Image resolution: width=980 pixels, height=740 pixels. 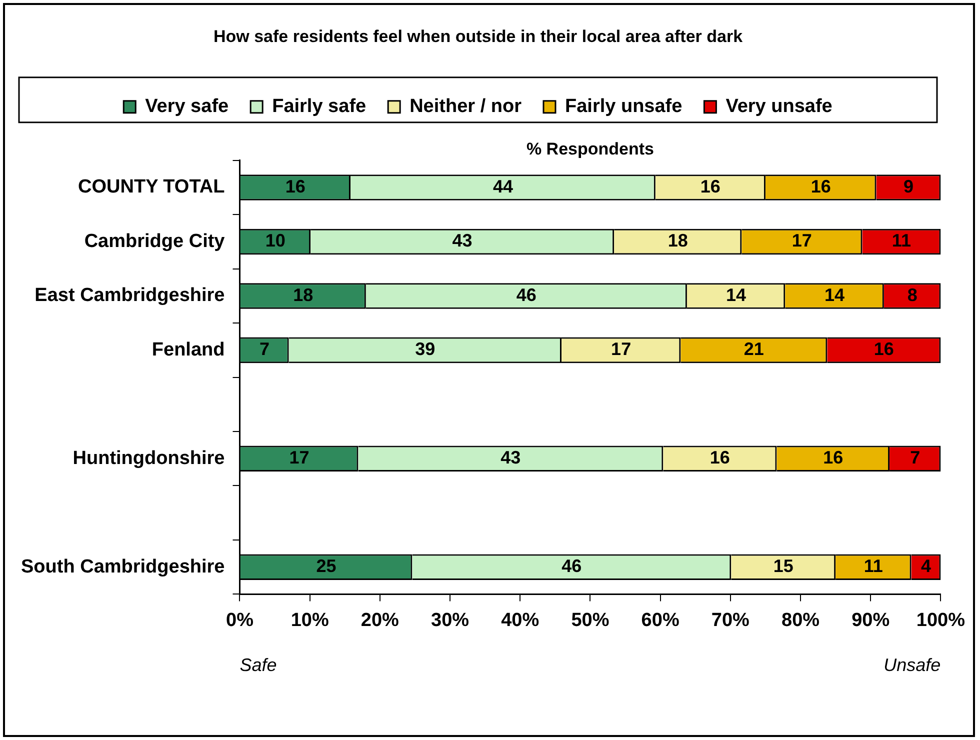 I want to click on text: Safe, so click(x=258, y=665).